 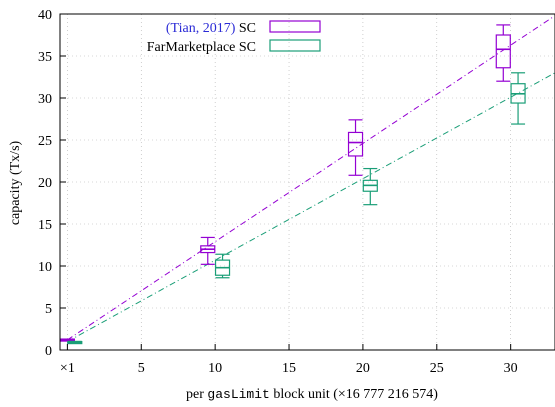 I want to click on y-tick-label: 0, so click(x=48, y=351).